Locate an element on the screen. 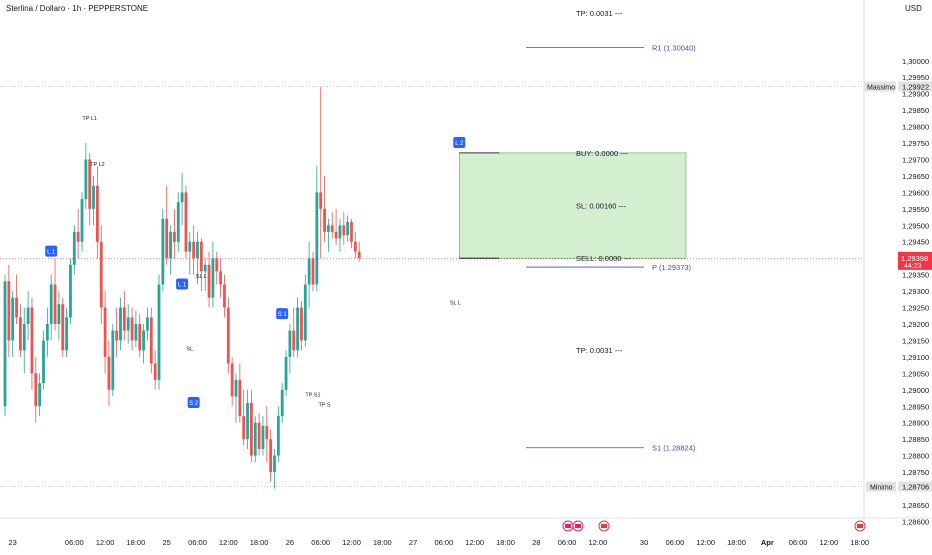  buy-label: BUY: 0.0000 --- is located at coordinates (602, 153).